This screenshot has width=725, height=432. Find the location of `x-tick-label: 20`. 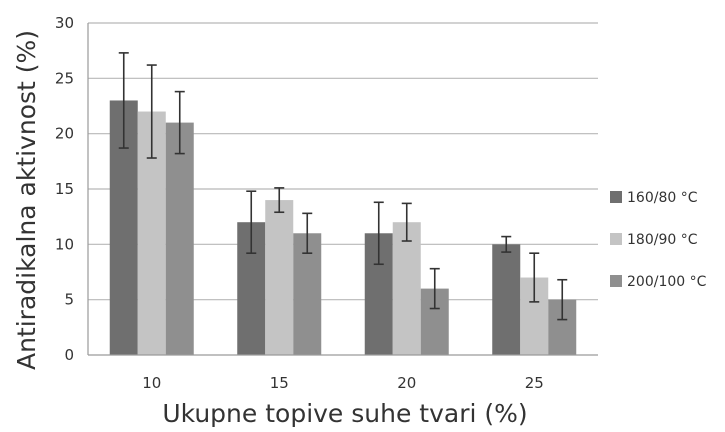

x-tick-label: 20 is located at coordinates (406, 383).